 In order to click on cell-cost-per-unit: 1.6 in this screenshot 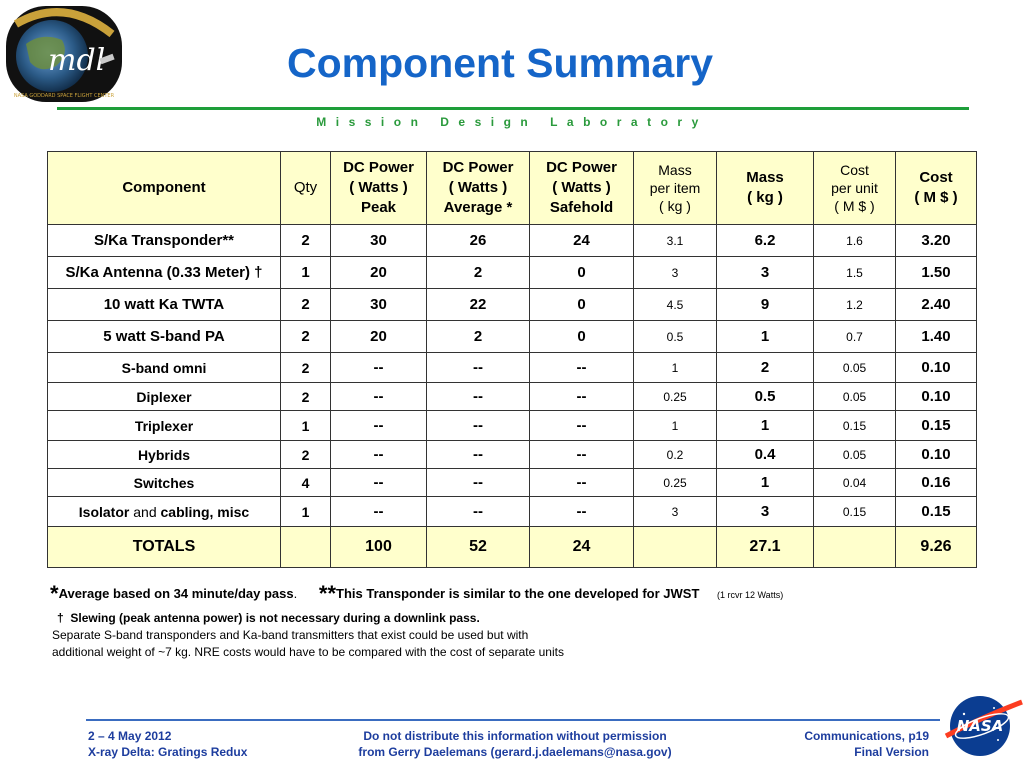, I will do `click(854, 240)`.